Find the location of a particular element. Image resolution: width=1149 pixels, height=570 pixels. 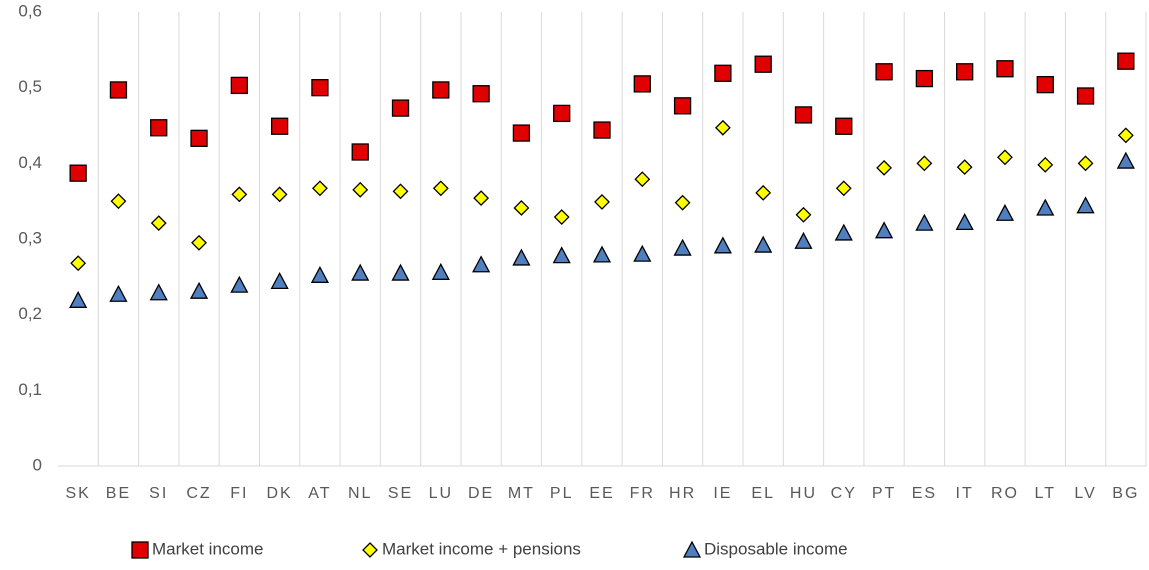

x-tick-label: SI is located at coordinates (158, 493).